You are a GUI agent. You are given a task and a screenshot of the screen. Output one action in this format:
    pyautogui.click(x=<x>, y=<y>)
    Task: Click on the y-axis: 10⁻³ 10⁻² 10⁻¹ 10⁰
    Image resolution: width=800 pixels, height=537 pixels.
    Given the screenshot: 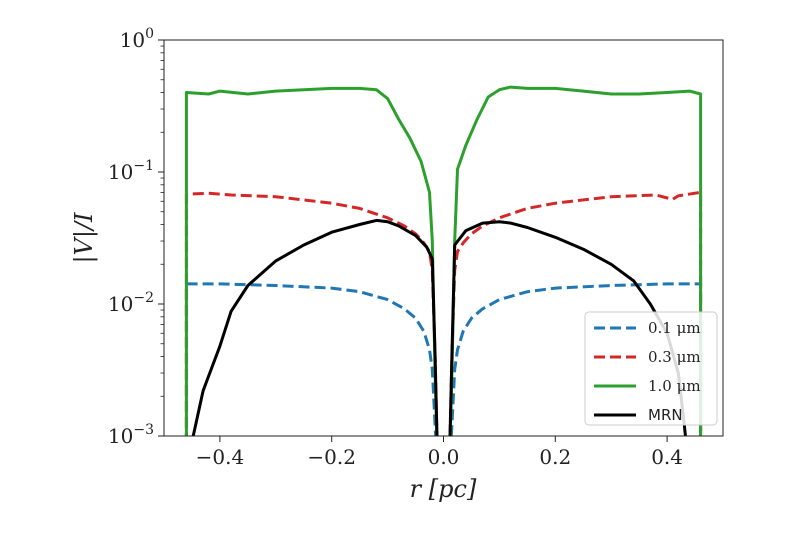 What is the action you would take?
    pyautogui.click(x=136, y=237)
    